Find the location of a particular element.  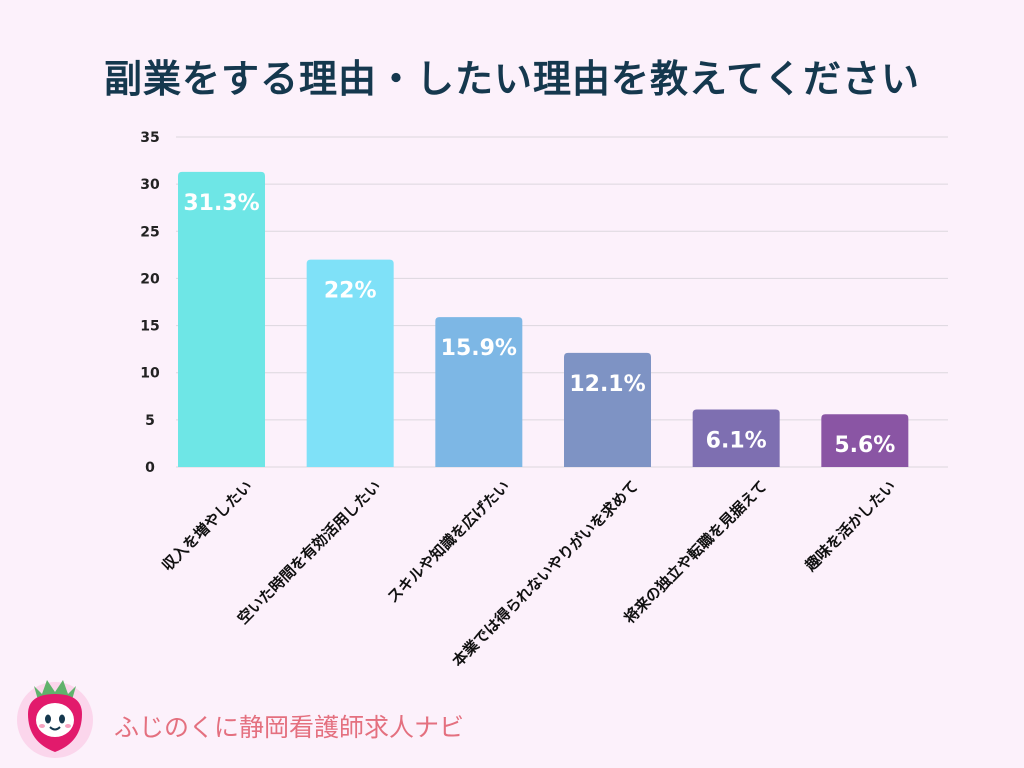

bar-value-label: 22% is located at coordinates (350, 291).